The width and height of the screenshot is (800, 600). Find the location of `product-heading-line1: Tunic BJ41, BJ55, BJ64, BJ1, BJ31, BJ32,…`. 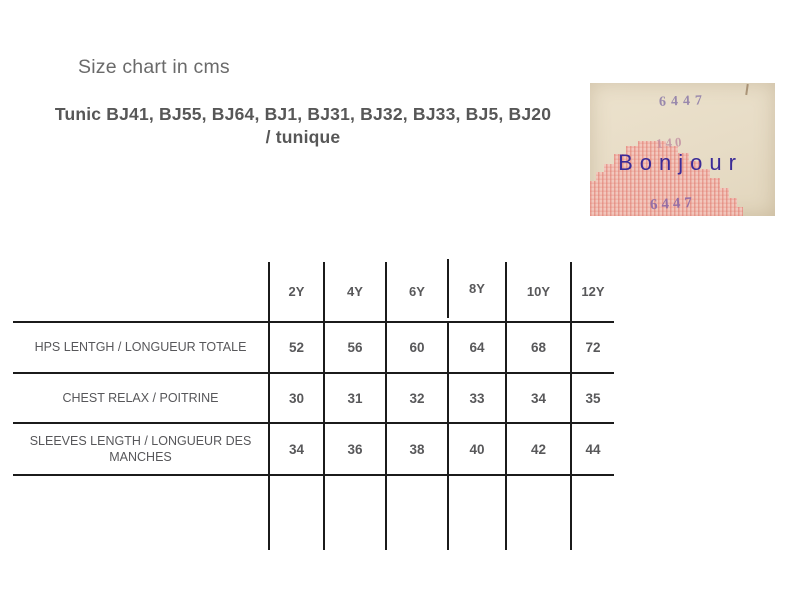

product-heading-line1: Tunic BJ41, BJ55, BJ64, BJ1, BJ31, BJ32,… is located at coordinates (303, 114).